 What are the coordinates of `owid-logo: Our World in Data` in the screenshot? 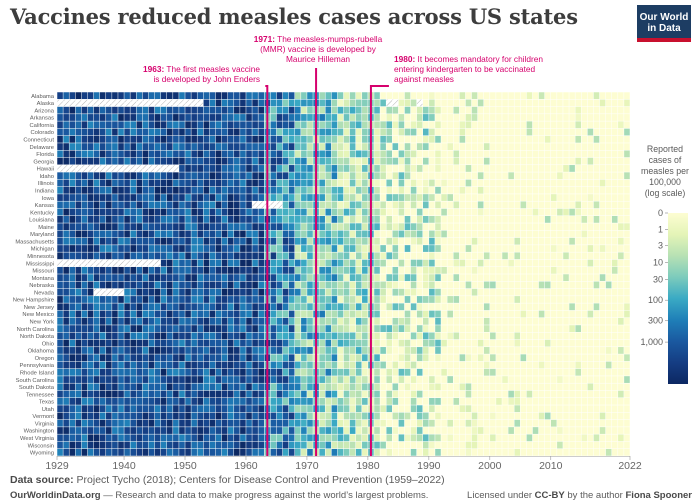 It's located at (664, 23).